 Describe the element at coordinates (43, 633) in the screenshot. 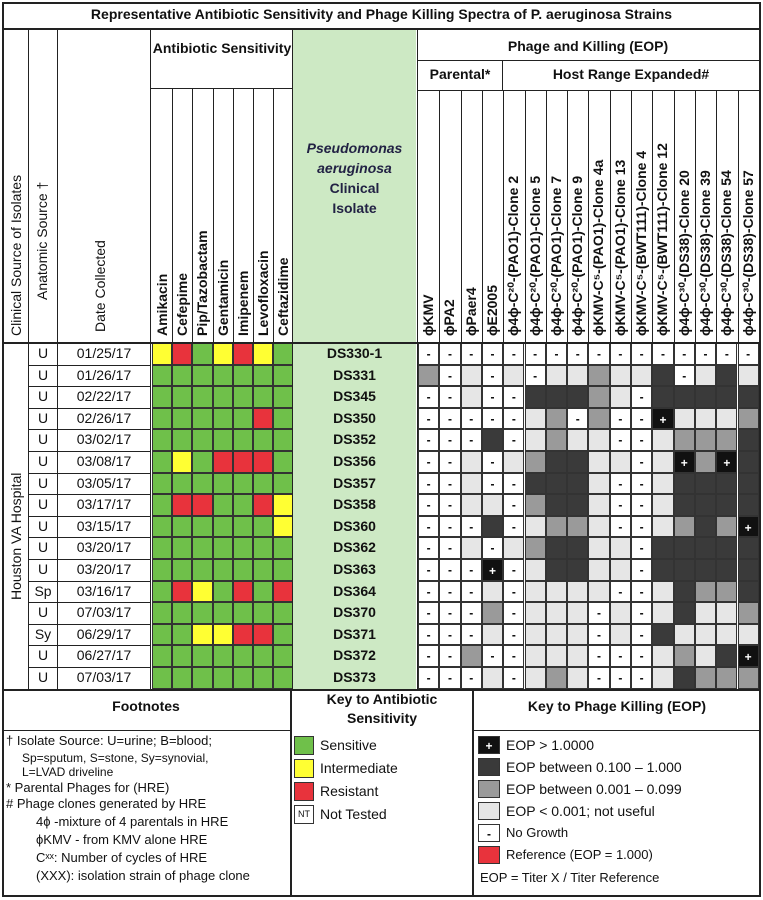

I see `anatomic-source-cell: Sy` at that location.